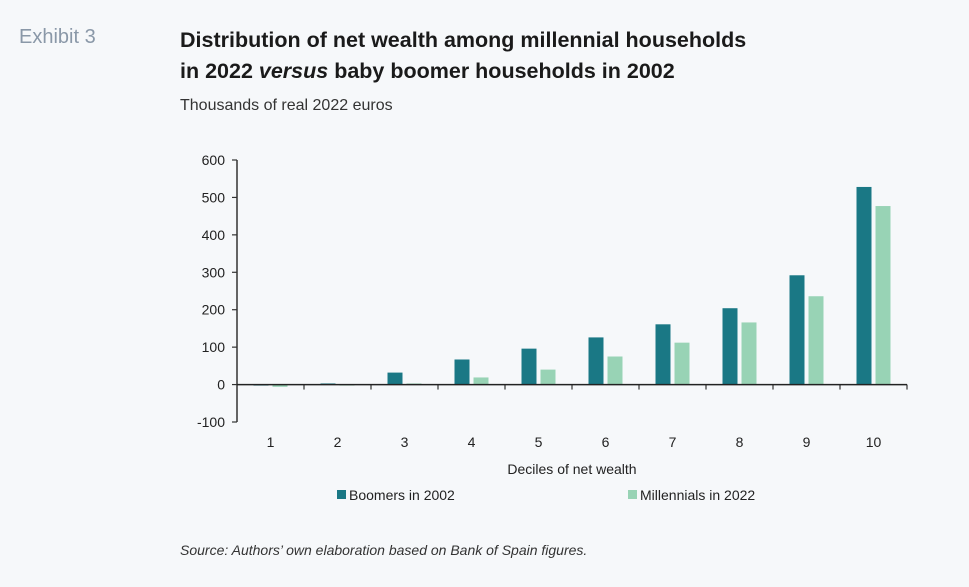  I want to click on title-line2-italic: versus, so click(293, 71).